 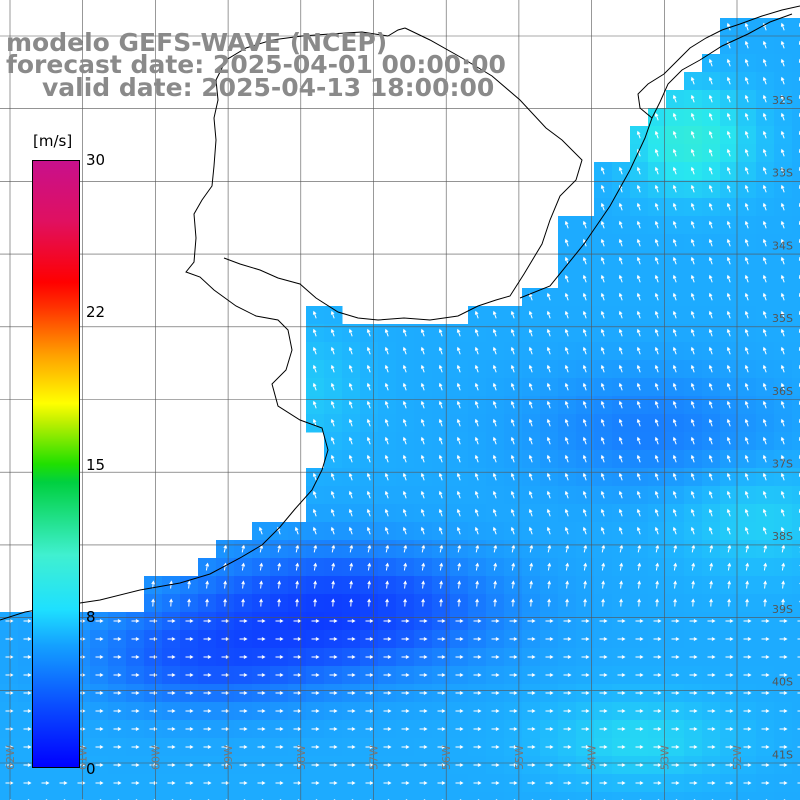 What do you see at coordinates (374, 757) in the screenshot?
I see `longitude-labels: 62W 61W 60W 59W 58W 57W 56W 55W 54W 53W 52W` at bounding box center [374, 757].